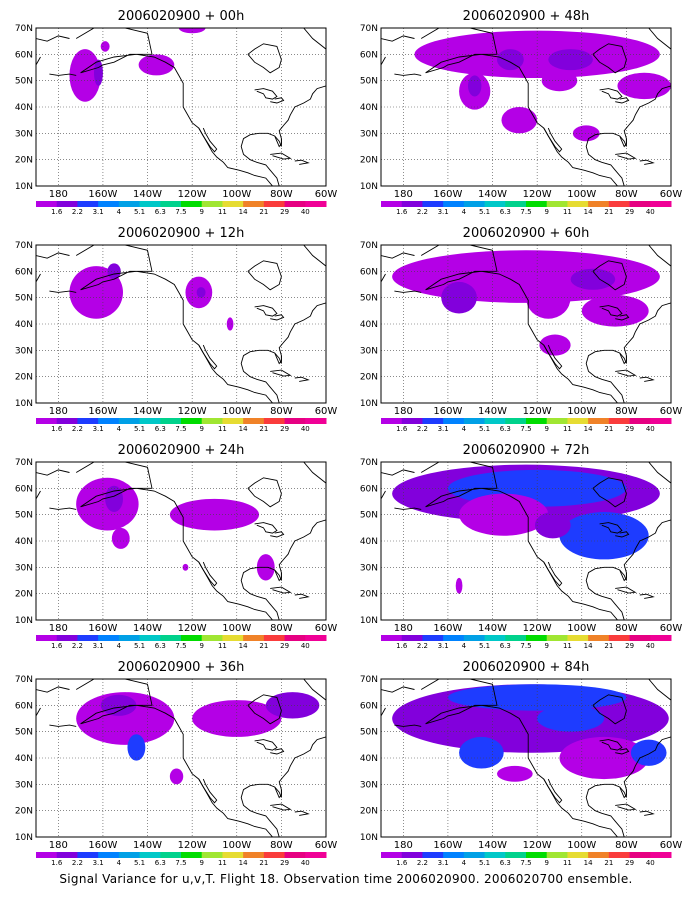  Describe the element at coordinates (581, 845) in the screenshot. I see `lon-tick-label: 100W` at that location.